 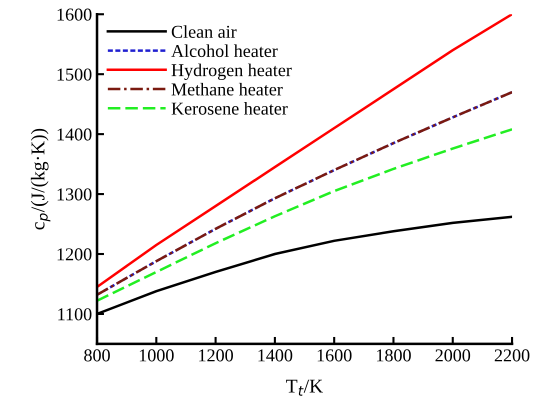 I want to click on y-tick-label: 1100, so click(x=75, y=314).